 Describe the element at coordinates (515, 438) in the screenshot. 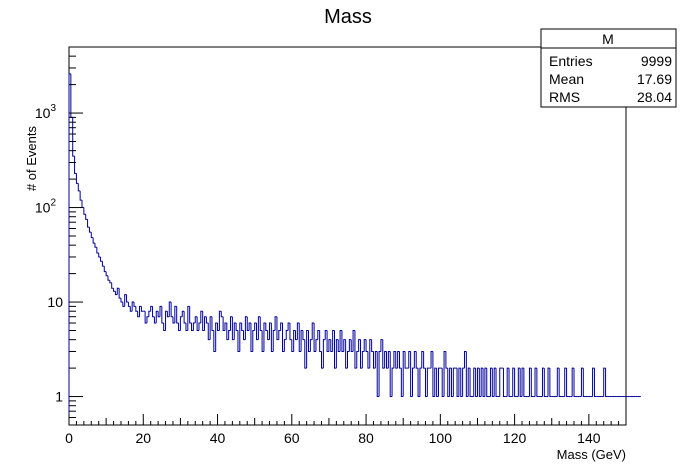

I see `x-tick-label: 120` at that location.